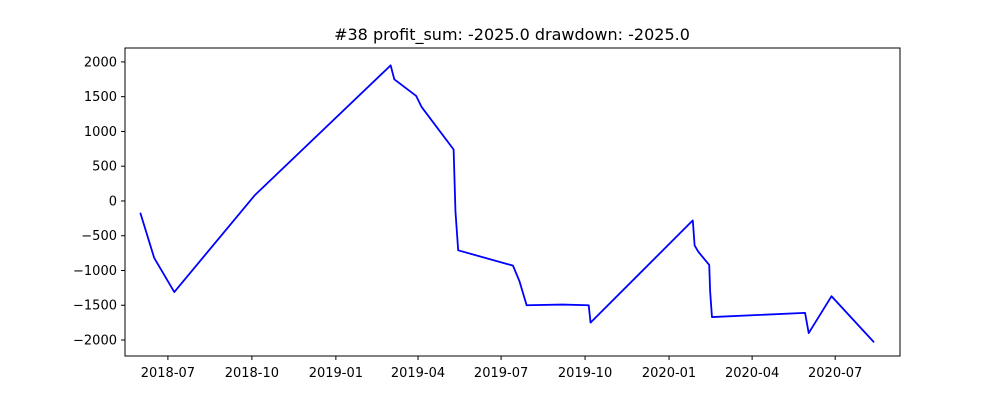  What do you see at coordinates (100, 97) in the screenshot?
I see `y-tick-label: 1500` at bounding box center [100, 97].